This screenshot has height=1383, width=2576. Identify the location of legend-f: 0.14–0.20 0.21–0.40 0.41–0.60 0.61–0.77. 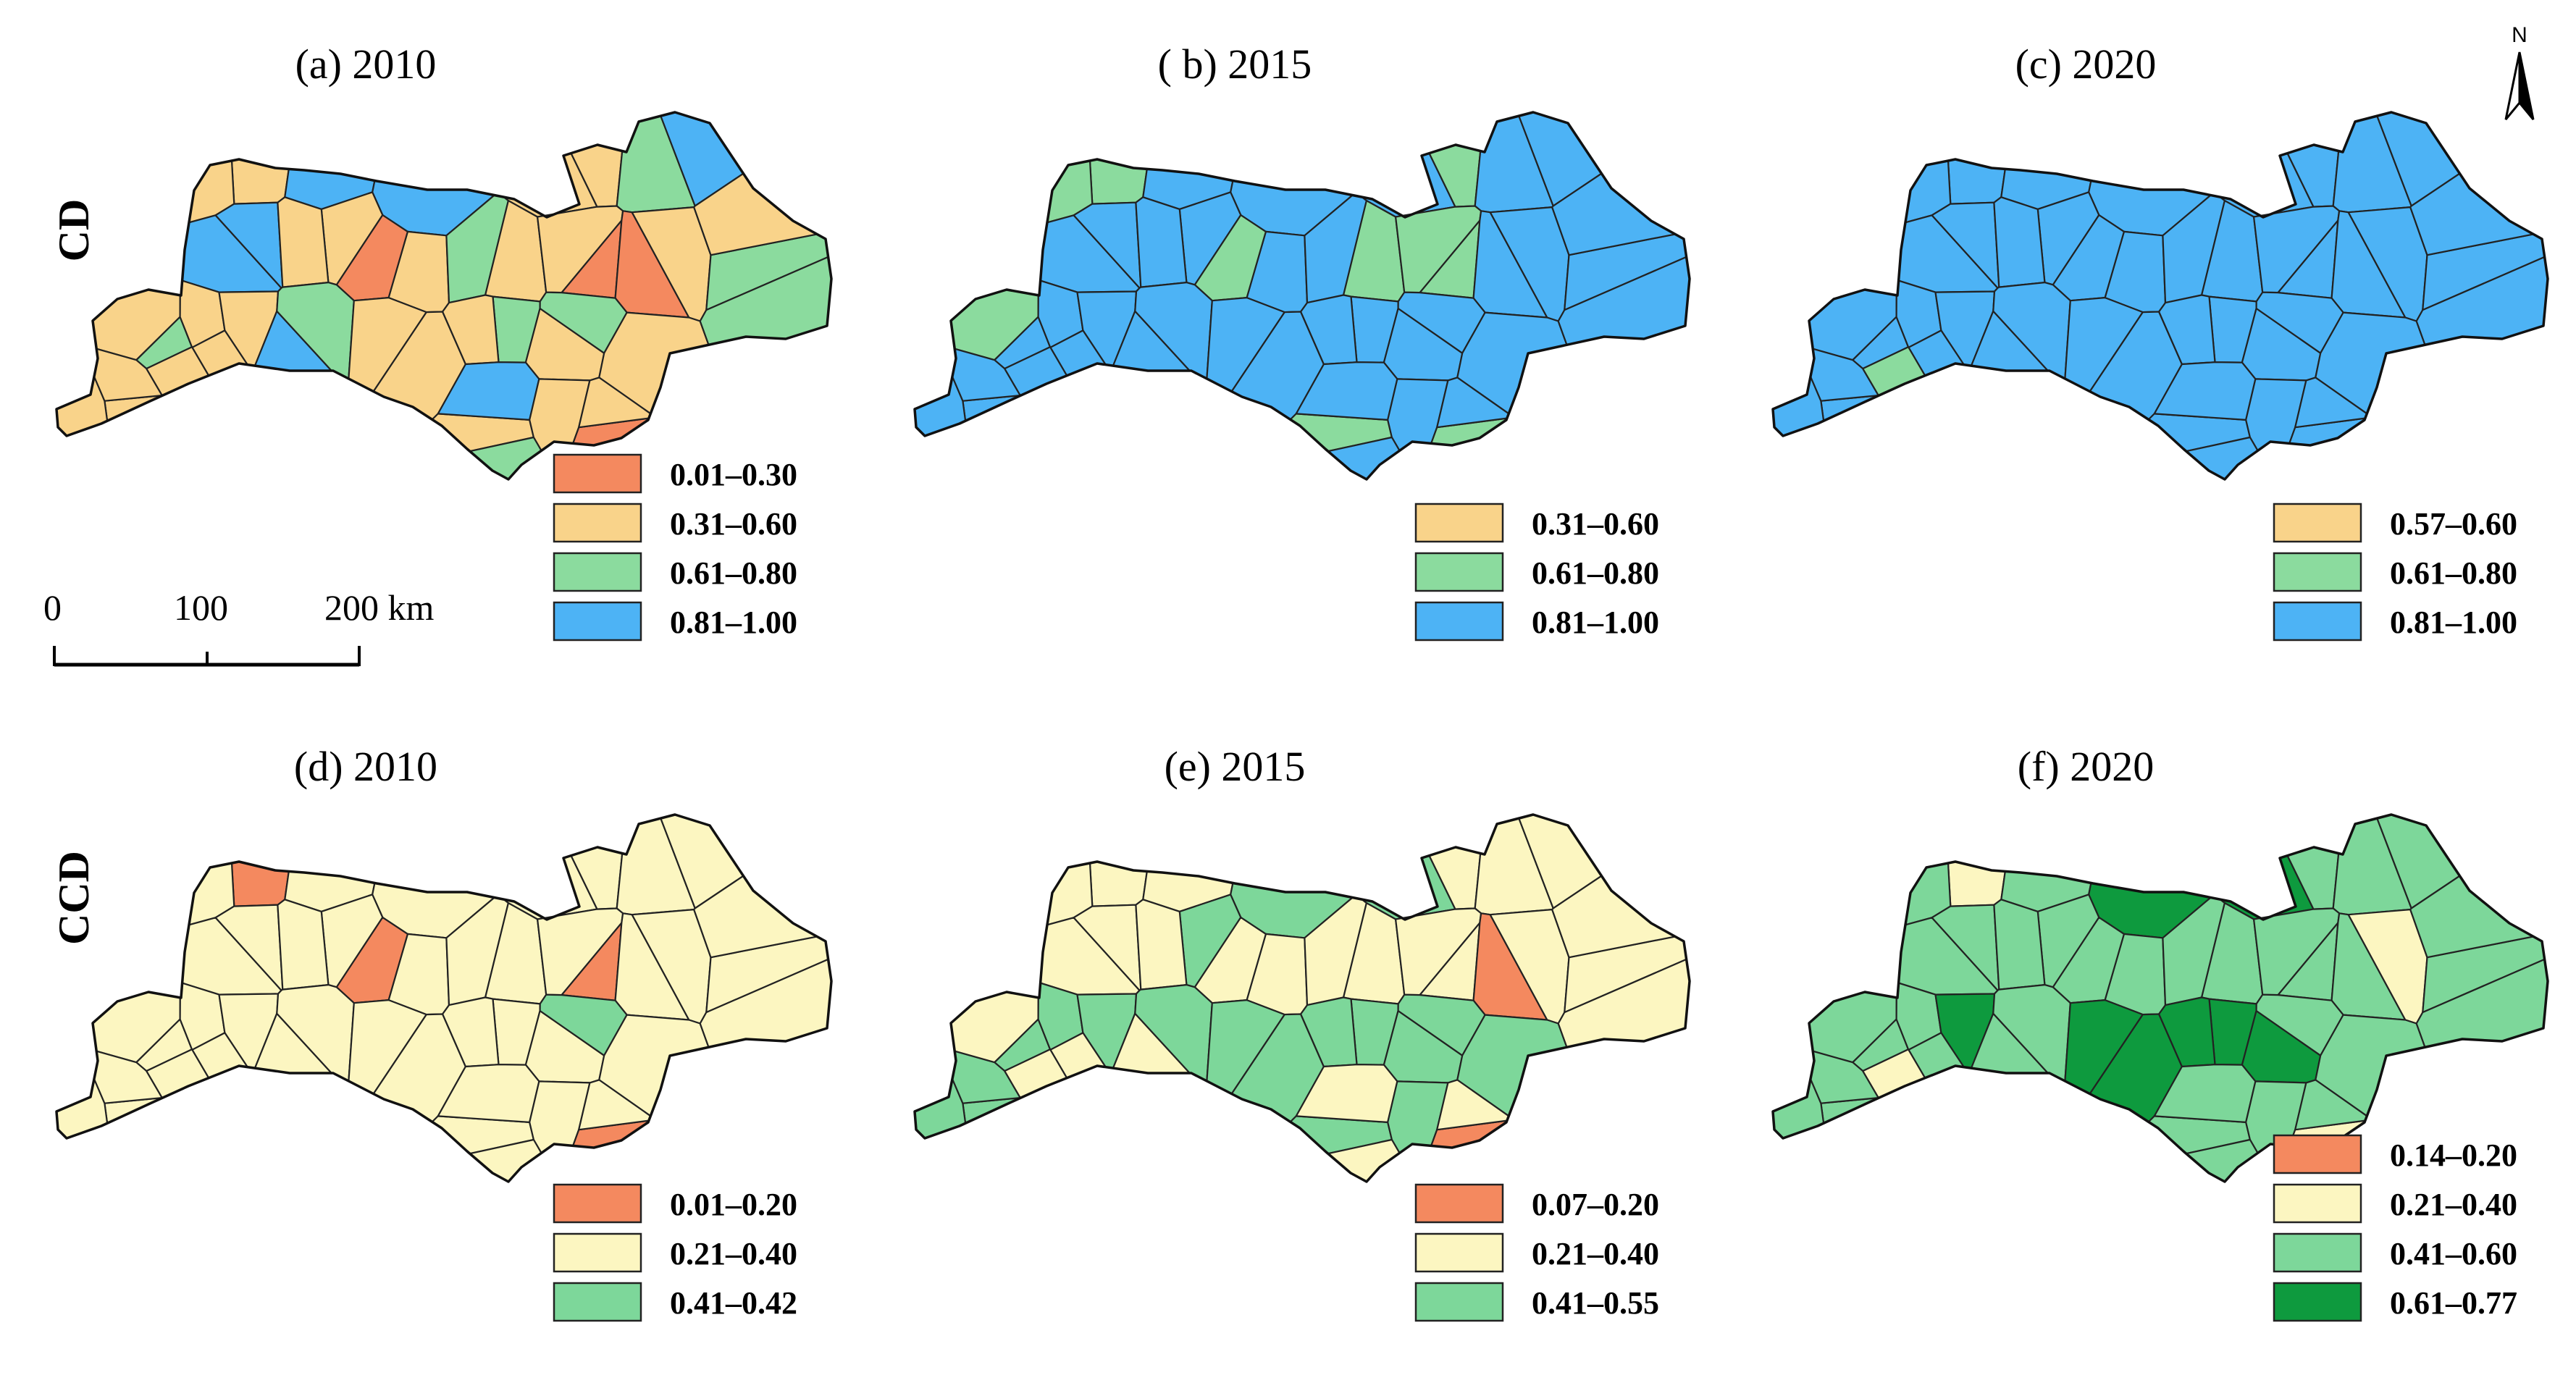
(2395, 1228).